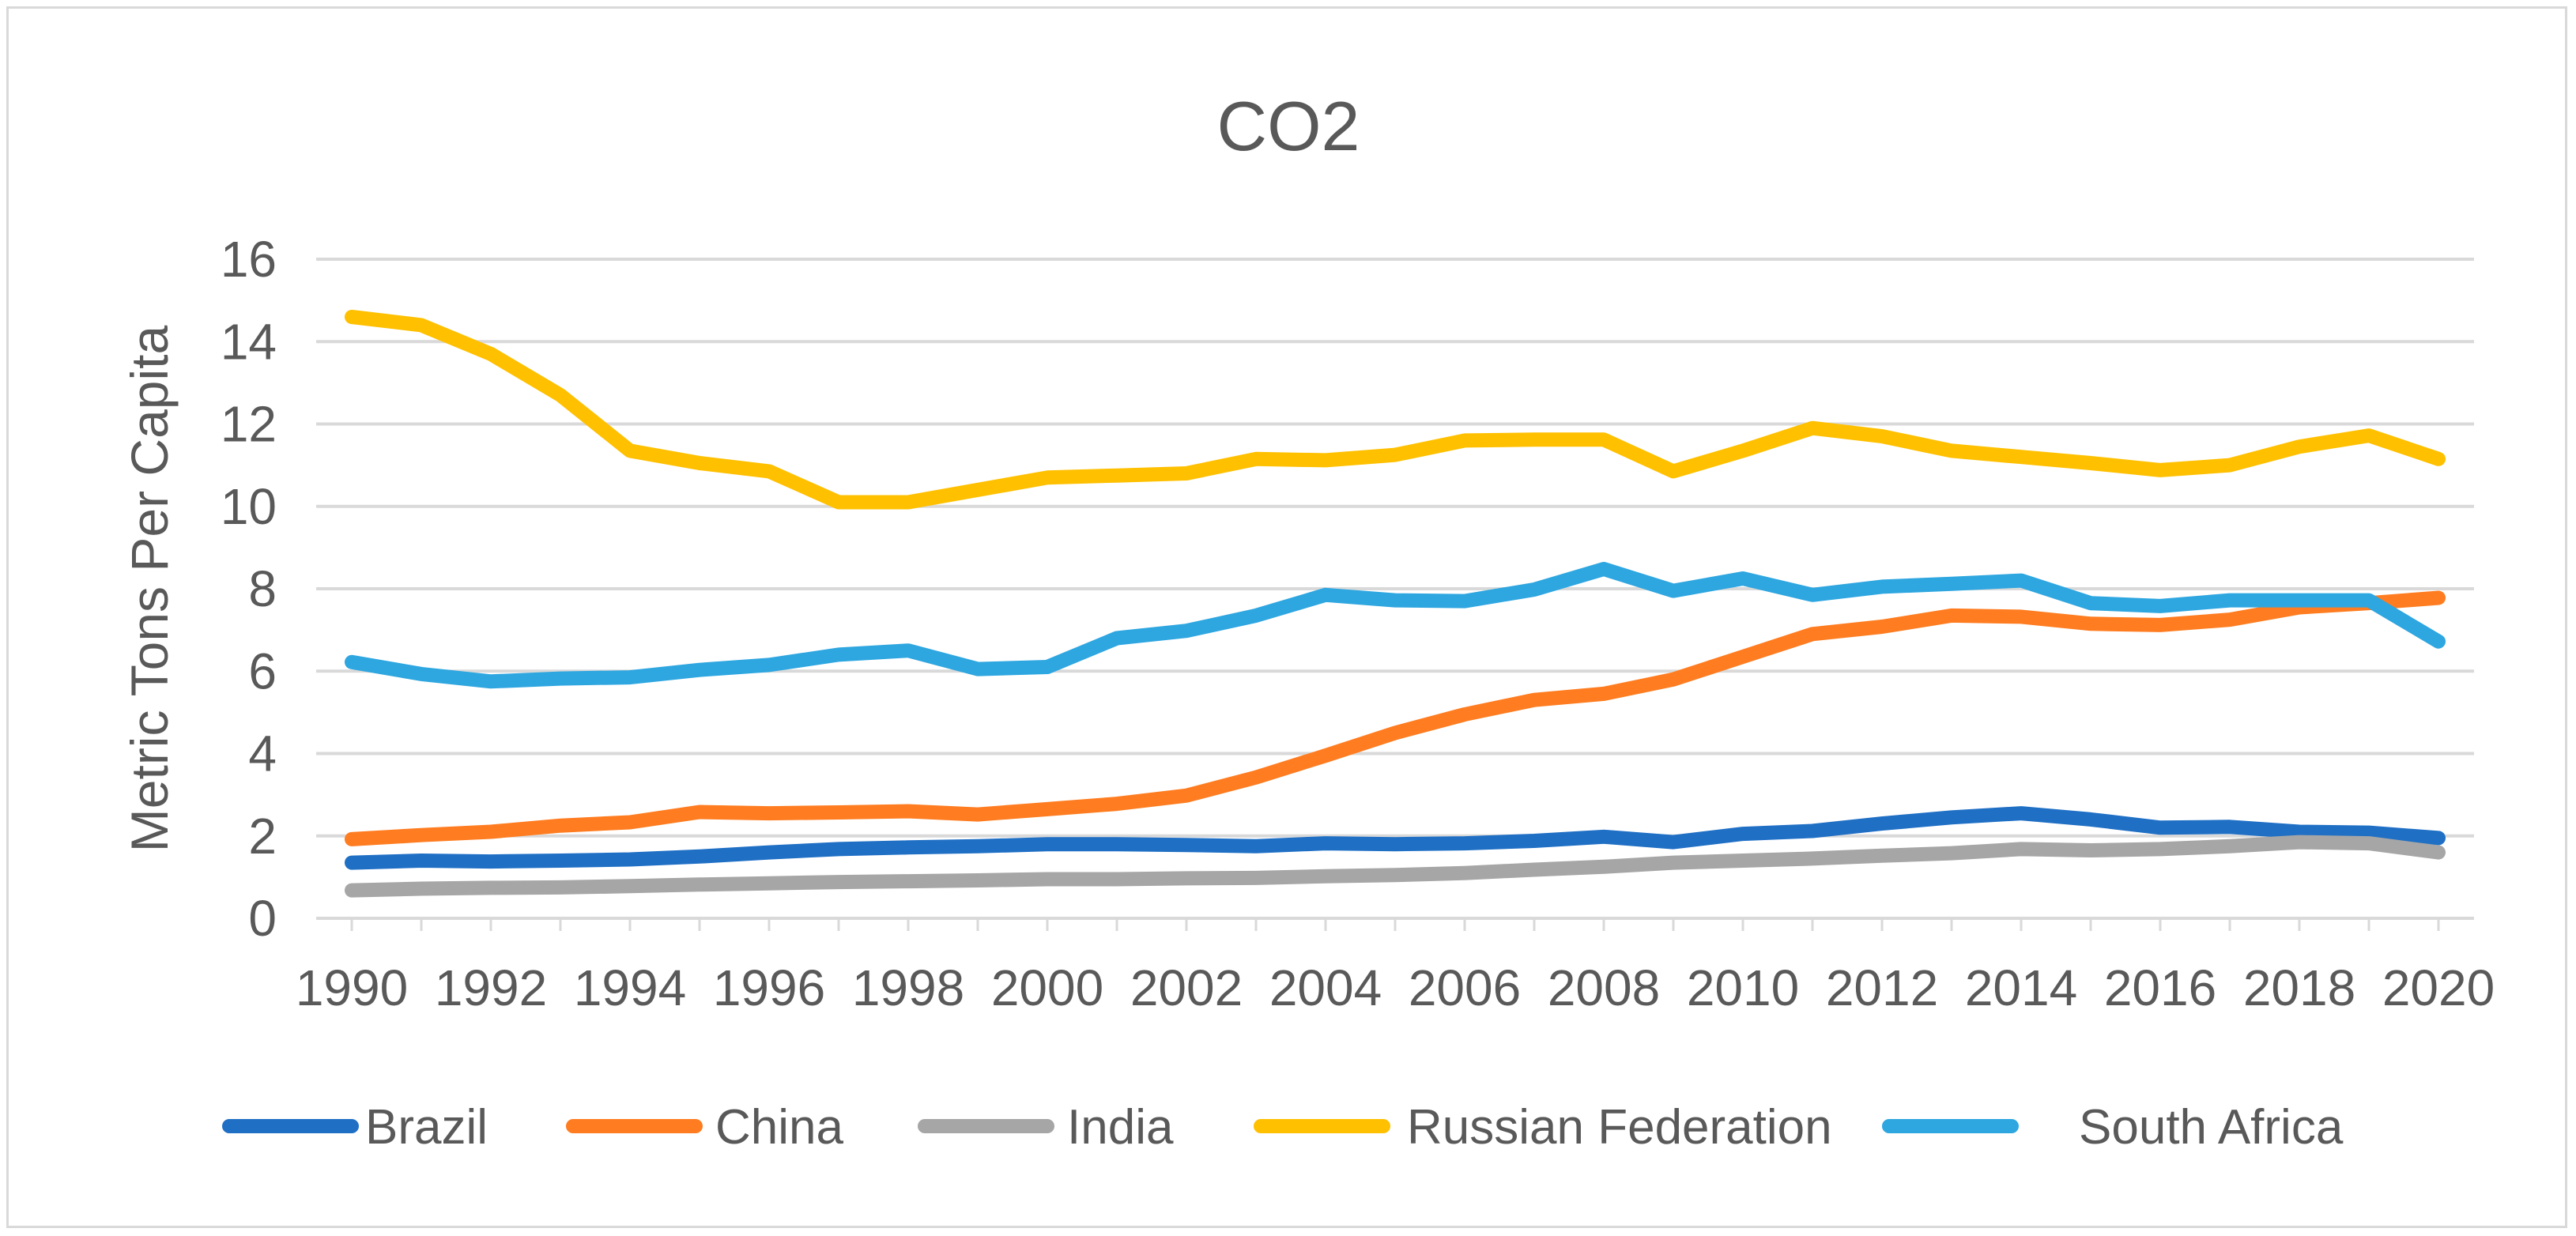  Describe the element at coordinates (426, 1127) in the screenshot. I see `legend-label-brazil: Brazil` at that location.